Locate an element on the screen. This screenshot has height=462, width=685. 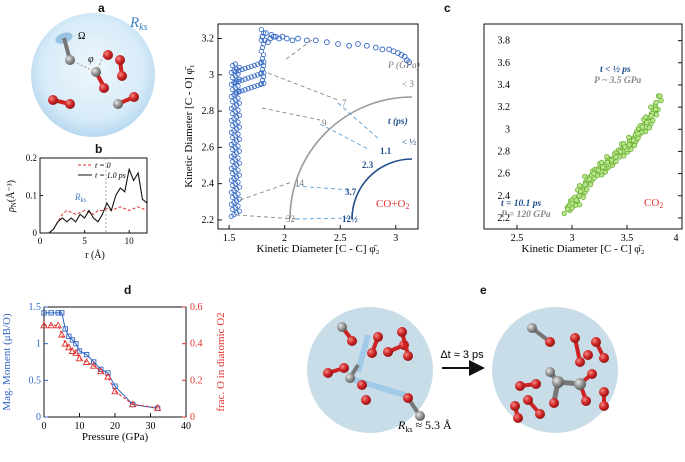
main-xlabel: Kinetic Diameter [C - C] φ̄₂ is located at coordinates (318, 249).